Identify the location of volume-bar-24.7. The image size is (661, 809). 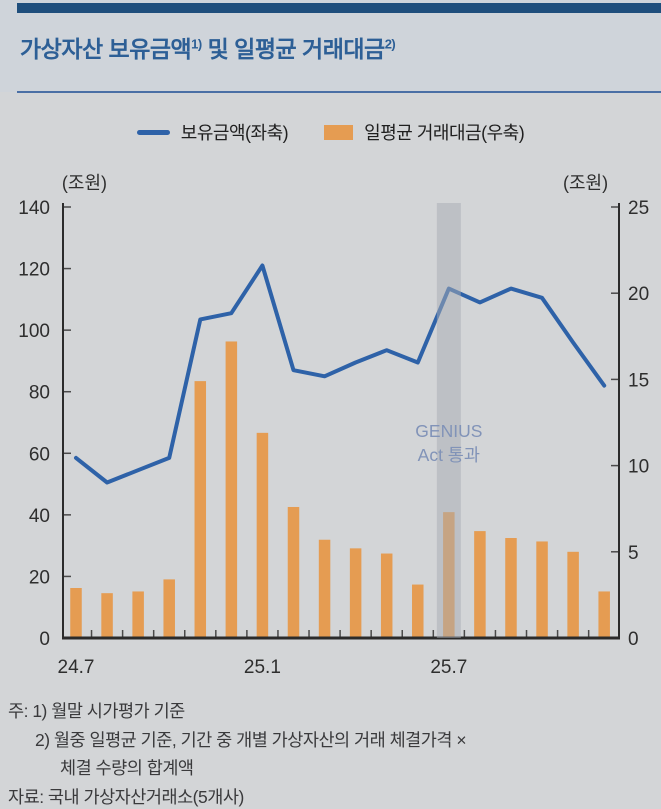
(76, 613).